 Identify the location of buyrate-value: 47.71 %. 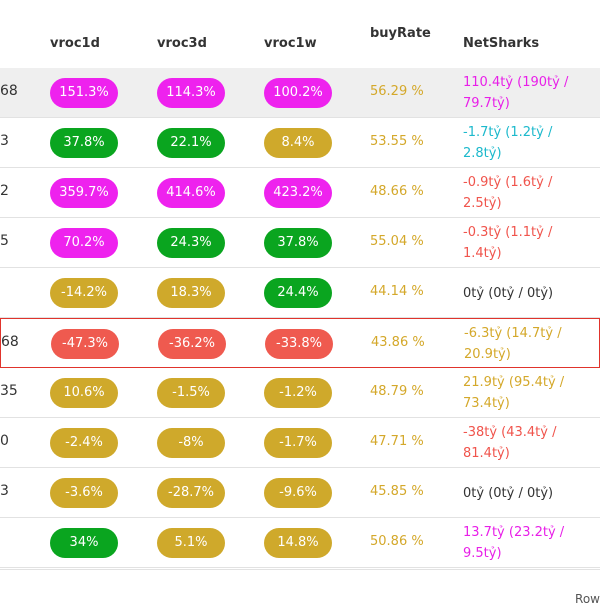
(397, 441).